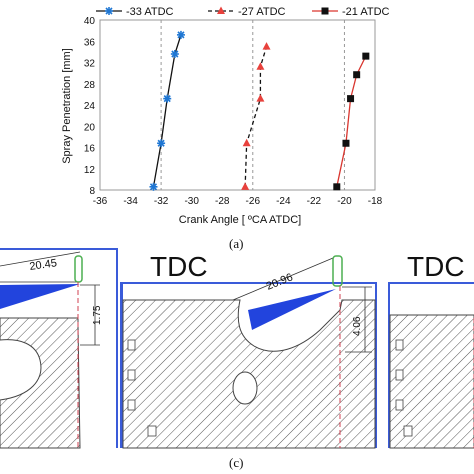 The height and width of the screenshot is (474, 474). I want to click on legend-item: -27 ATDC, so click(247, 12).